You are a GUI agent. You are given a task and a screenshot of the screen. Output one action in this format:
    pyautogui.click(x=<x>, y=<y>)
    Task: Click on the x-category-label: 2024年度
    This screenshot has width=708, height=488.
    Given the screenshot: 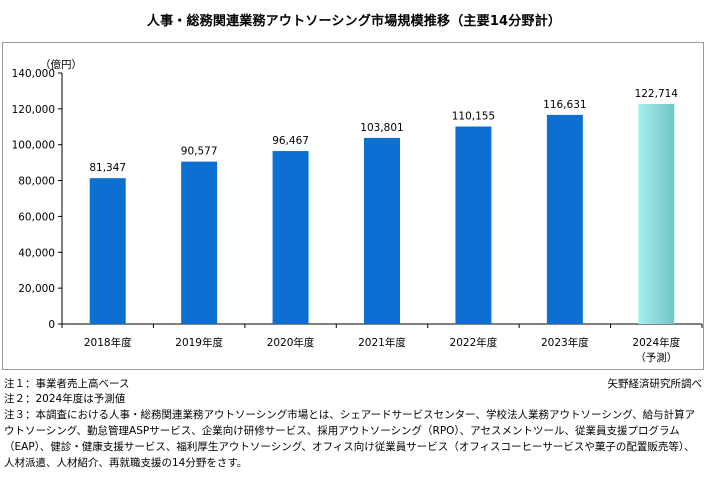 What is the action you would take?
    pyautogui.click(x=656, y=342)
    